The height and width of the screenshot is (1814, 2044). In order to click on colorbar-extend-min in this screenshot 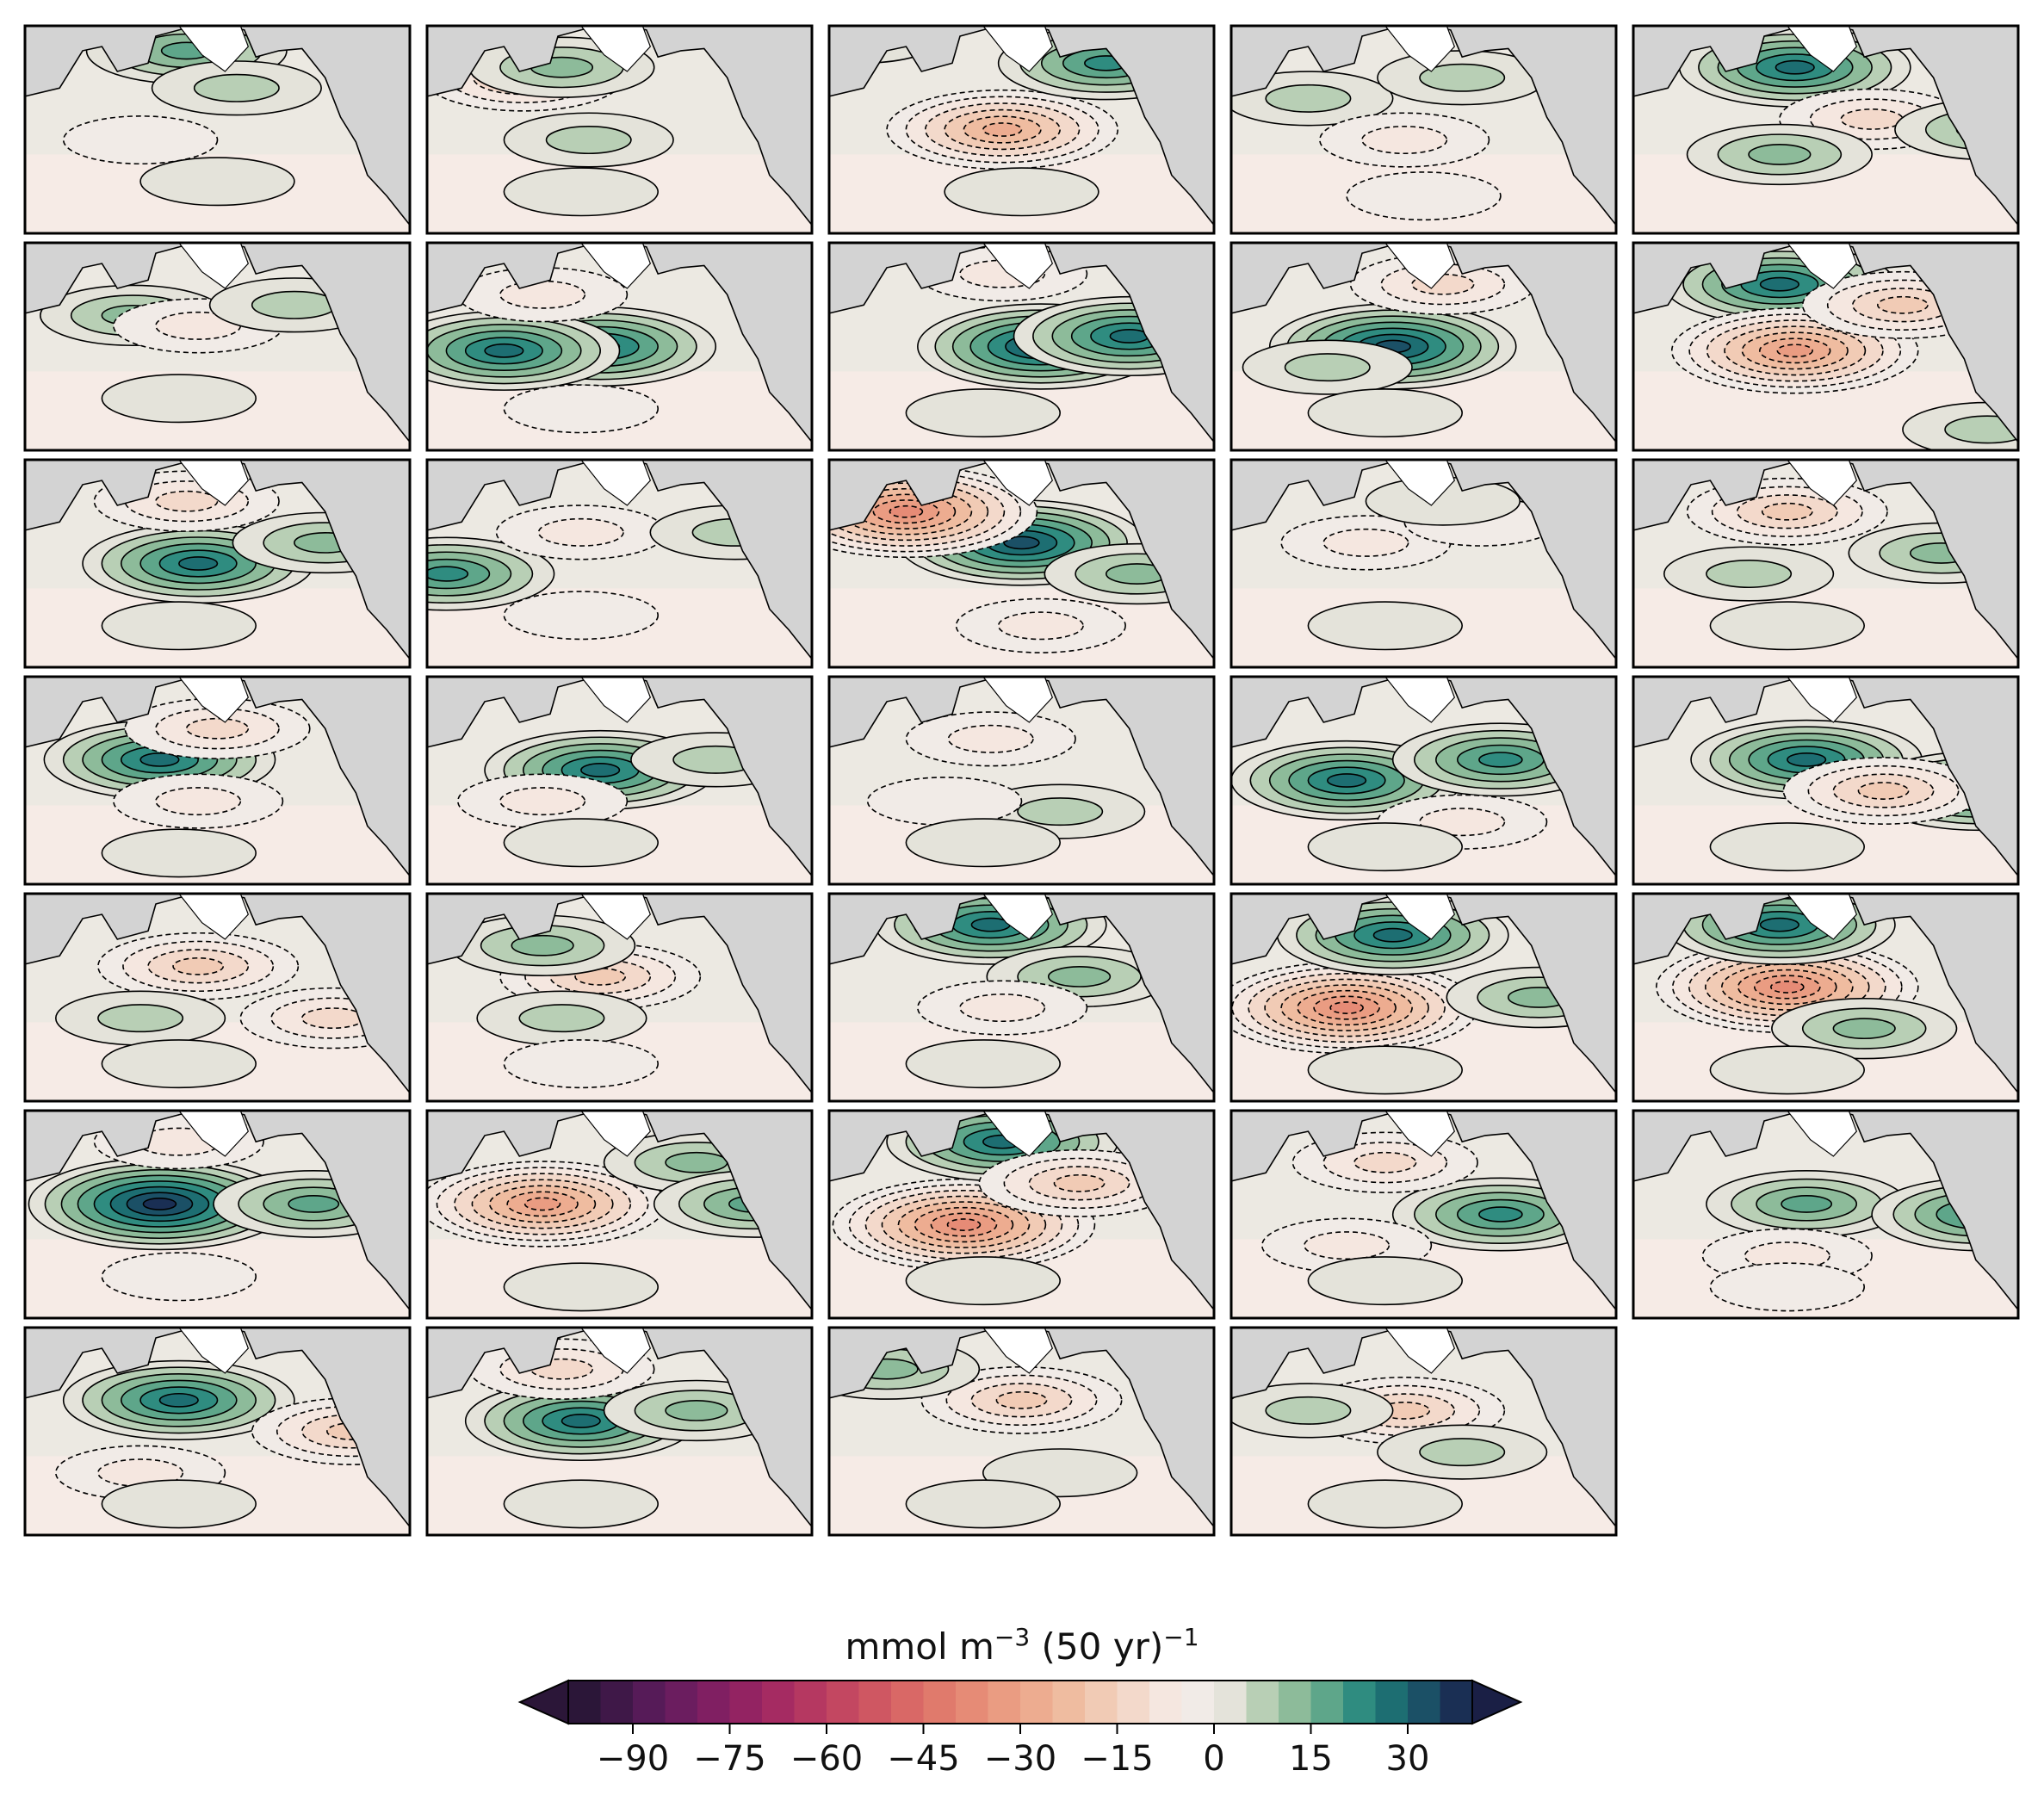, I will do `click(543, 1702)`.